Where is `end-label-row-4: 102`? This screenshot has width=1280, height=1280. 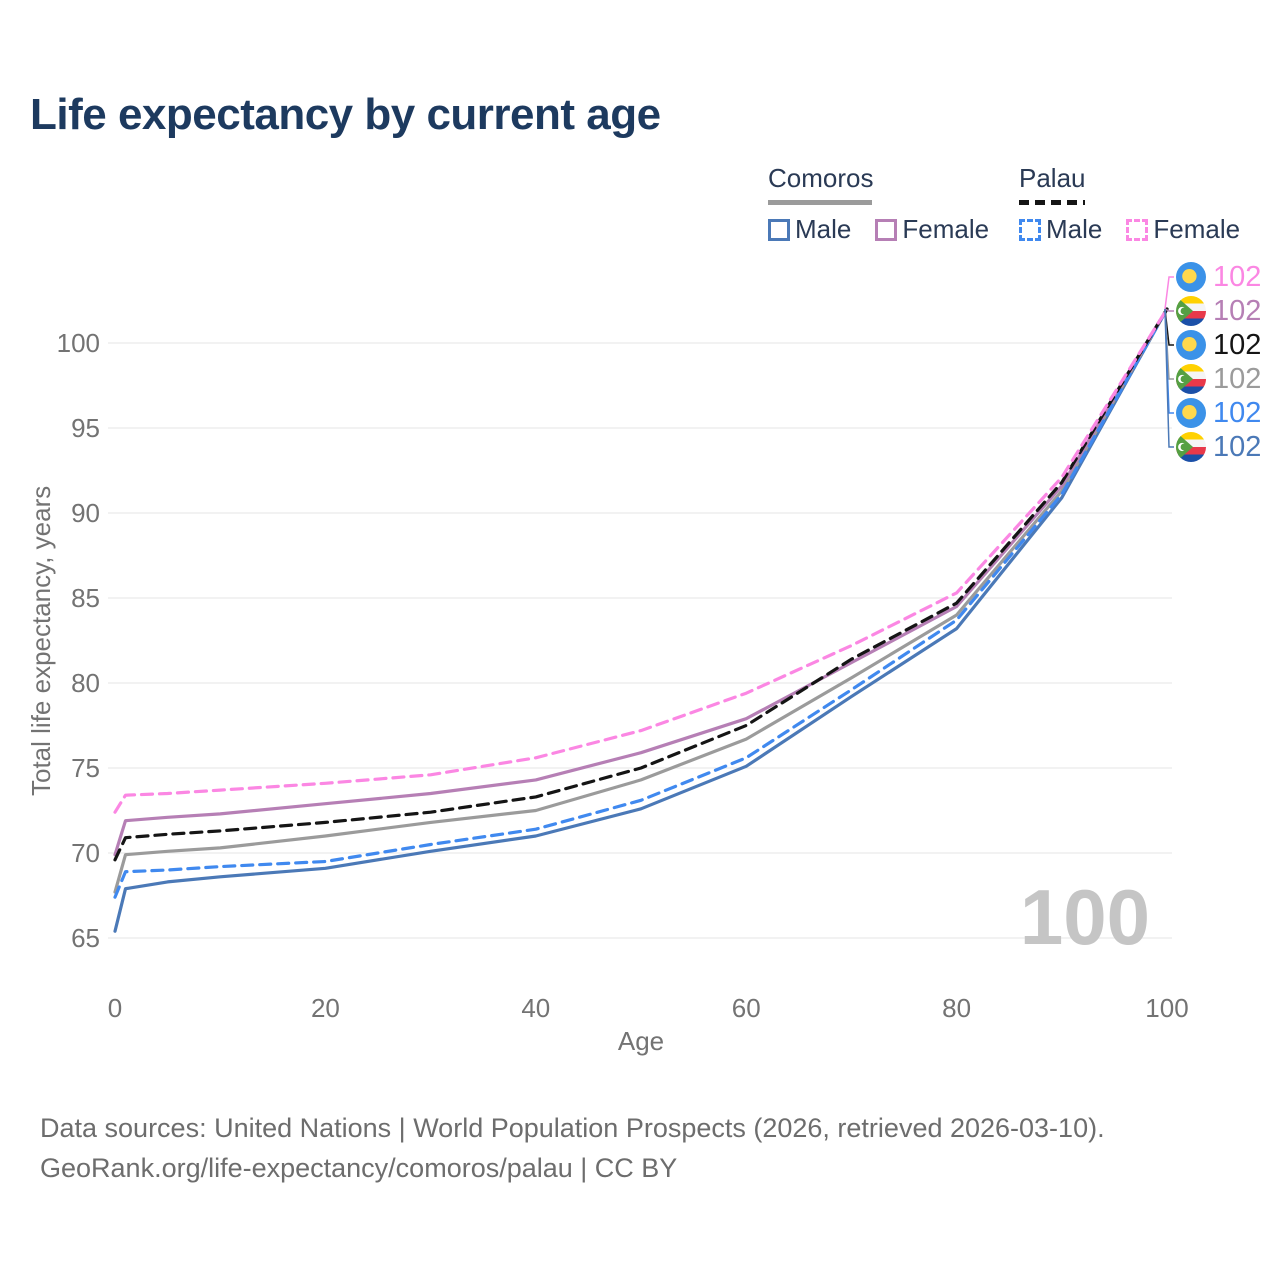 end-label-row-4: 102 is located at coordinates (1219, 412).